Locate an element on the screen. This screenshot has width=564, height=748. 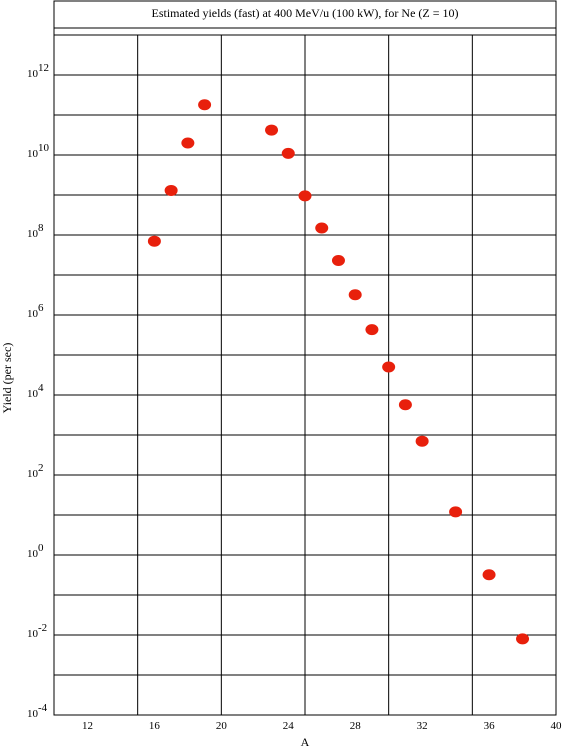
x-tick-label: 24 is located at coordinates (289, 726).